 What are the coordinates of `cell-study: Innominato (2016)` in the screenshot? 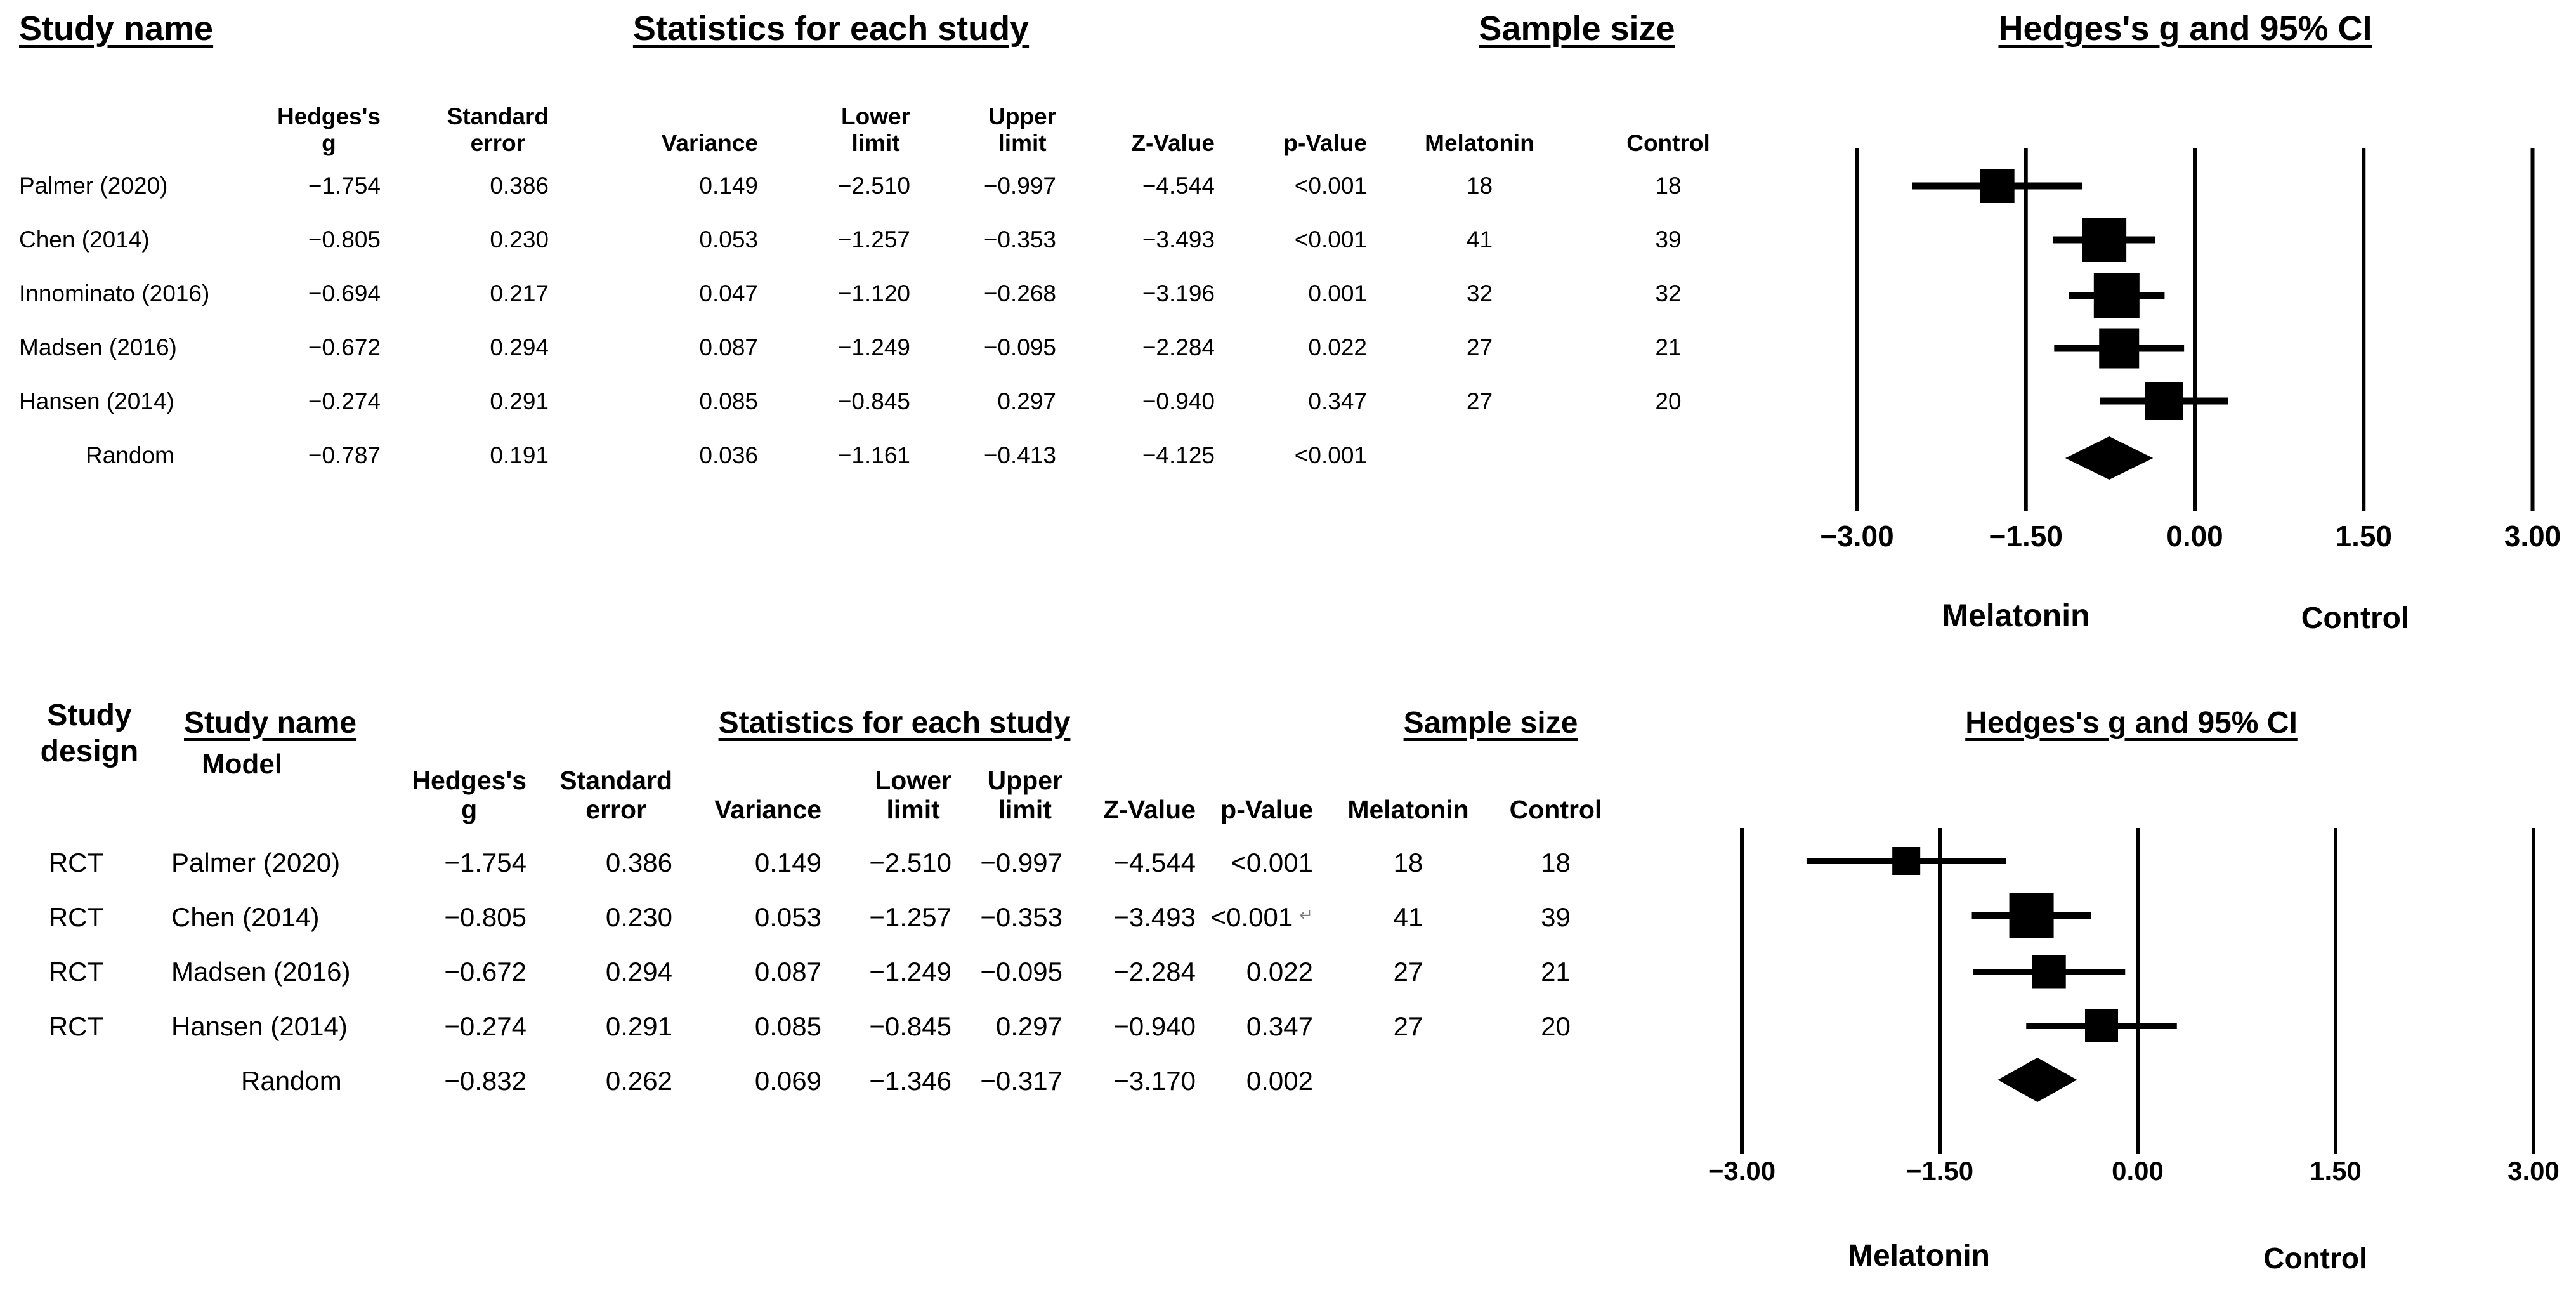 It's located at (114, 293).